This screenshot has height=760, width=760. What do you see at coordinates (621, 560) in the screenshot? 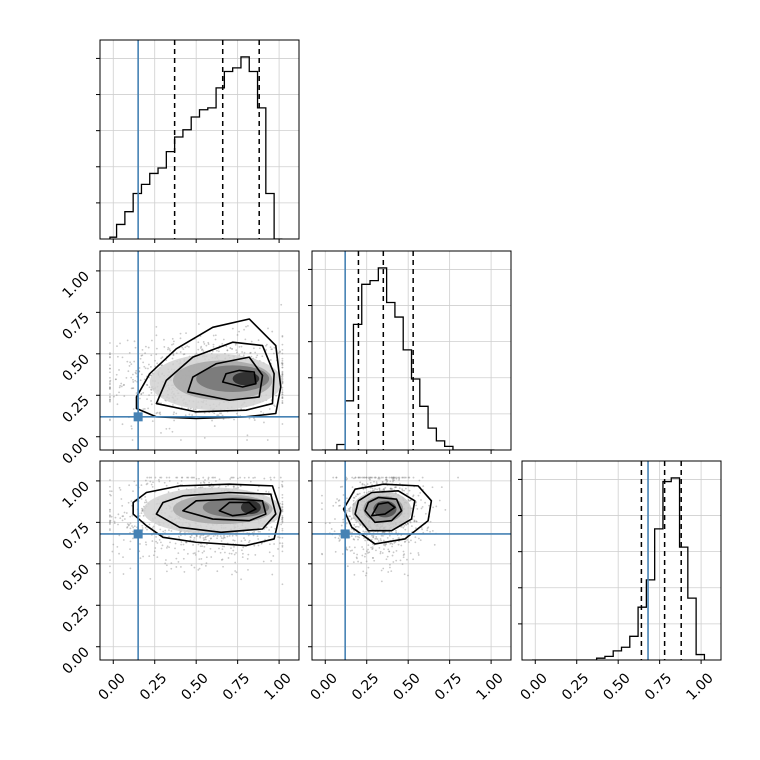
I see `panel-frame` at bounding box center [621, 560].